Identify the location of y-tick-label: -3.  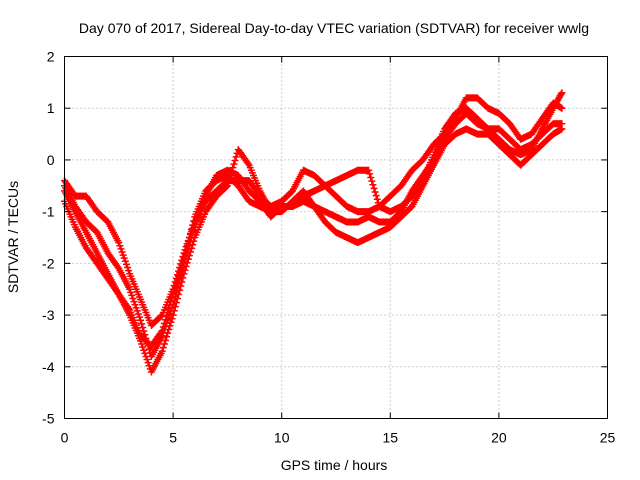
(48, 315).